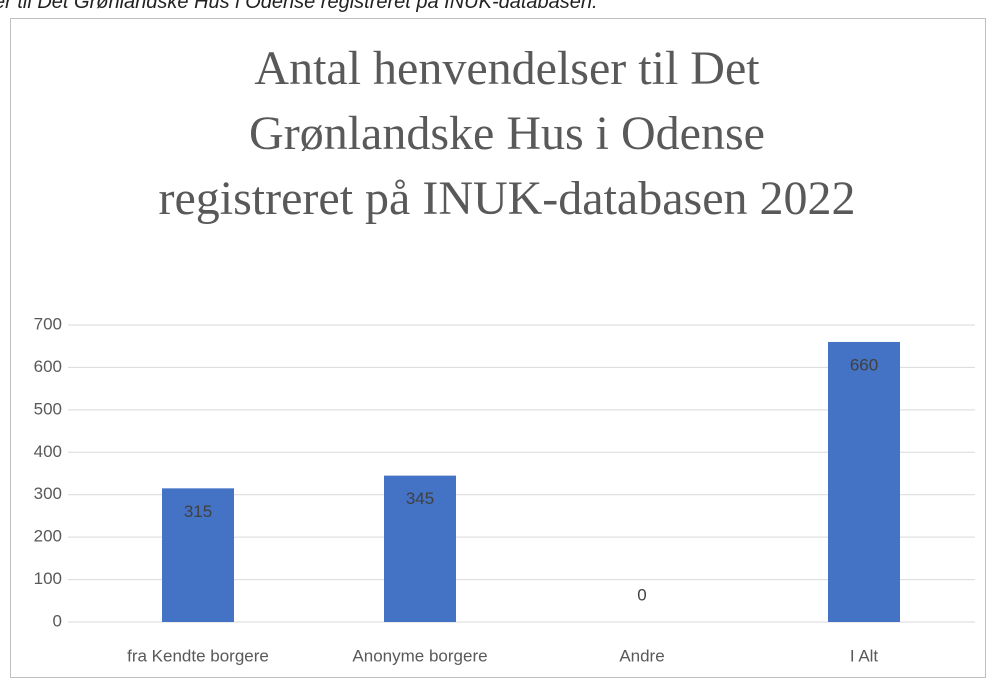 This screenshot has width=990, height=678. Describe the element at coordinates (419, 655) in the screenshot. I see `x-tick-label: Anonyme borgere` at that location.